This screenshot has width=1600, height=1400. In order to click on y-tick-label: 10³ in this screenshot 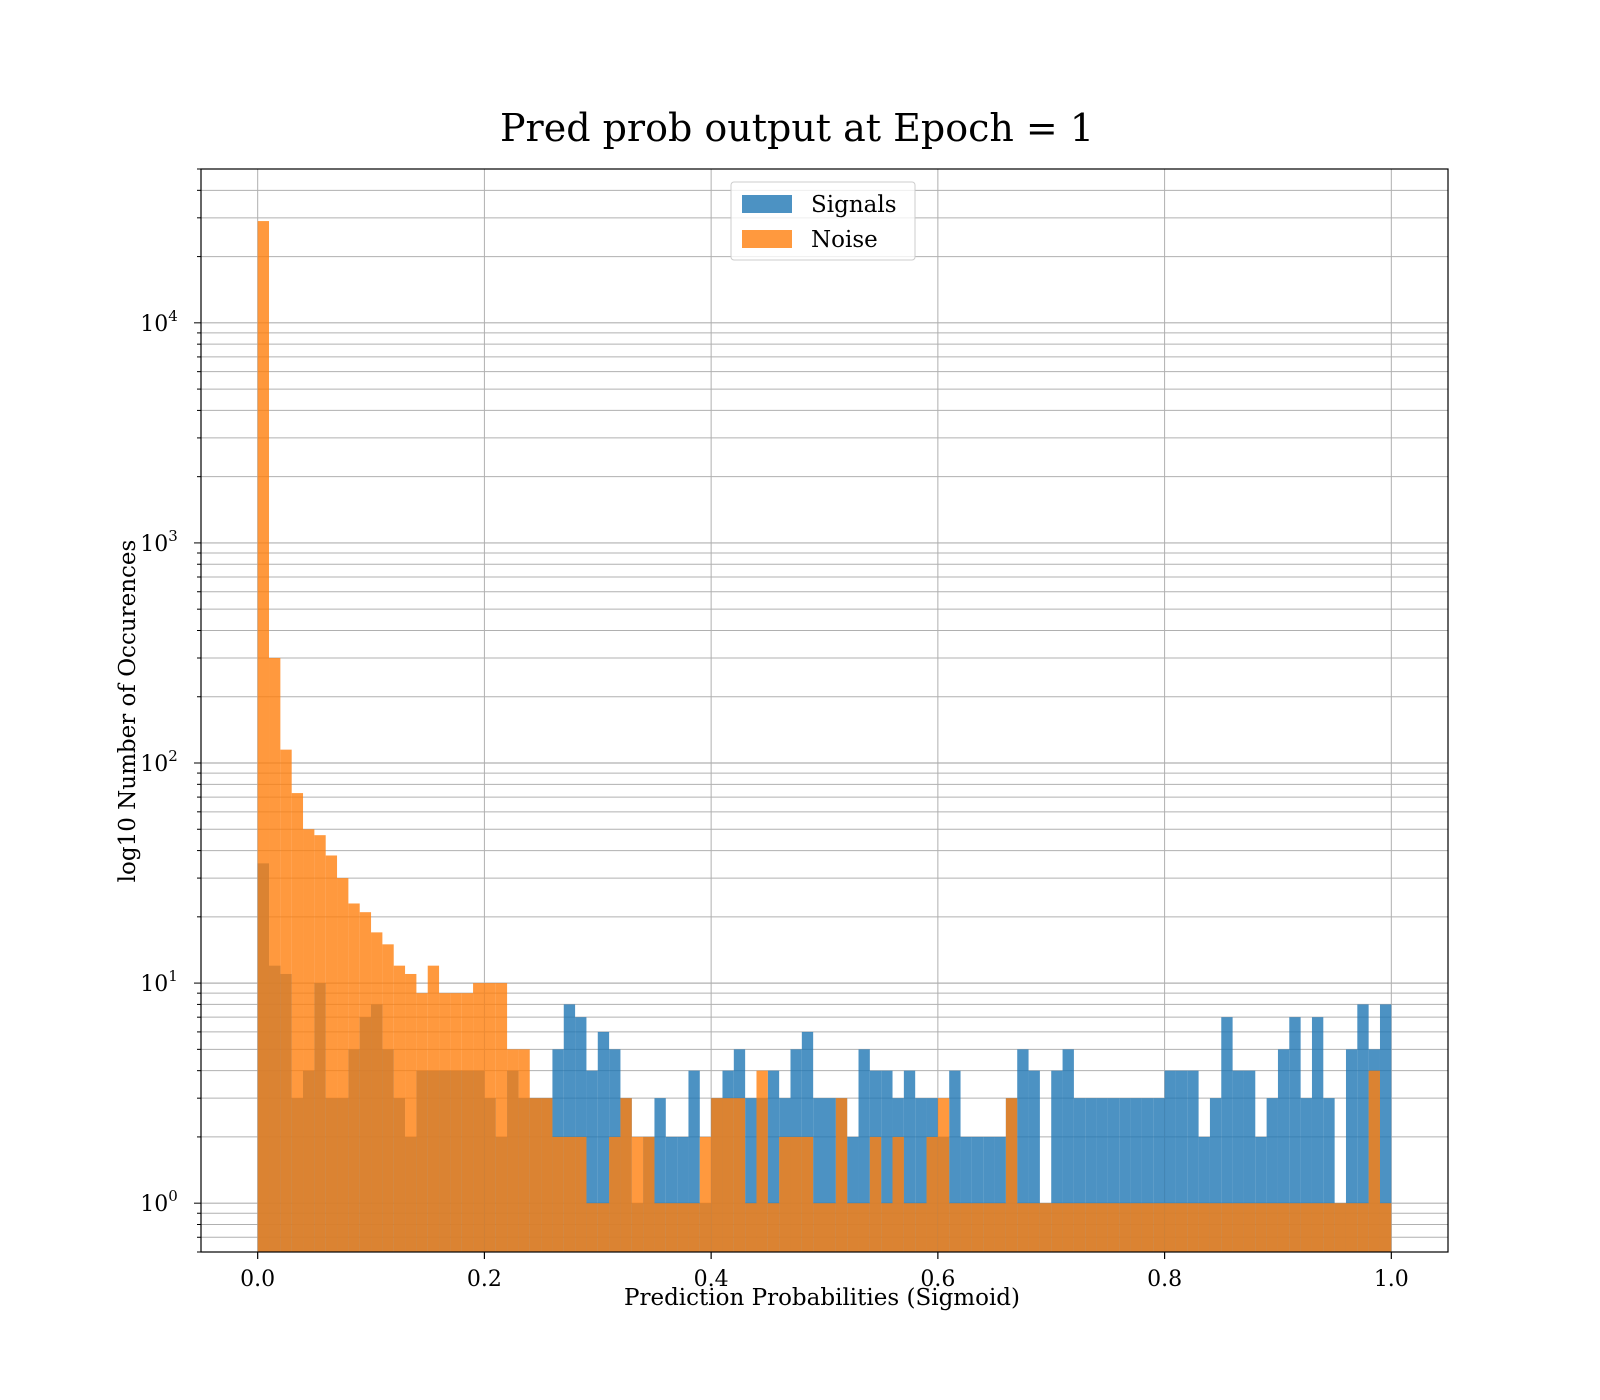, I will do `click(159, 542)`.